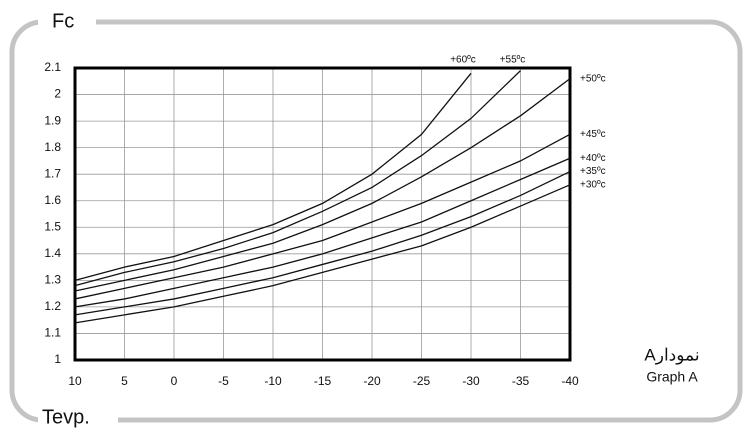  Describe the element at coordinates (124, 381) in the screenshot. I see `x-tick-label: 5` at that location.